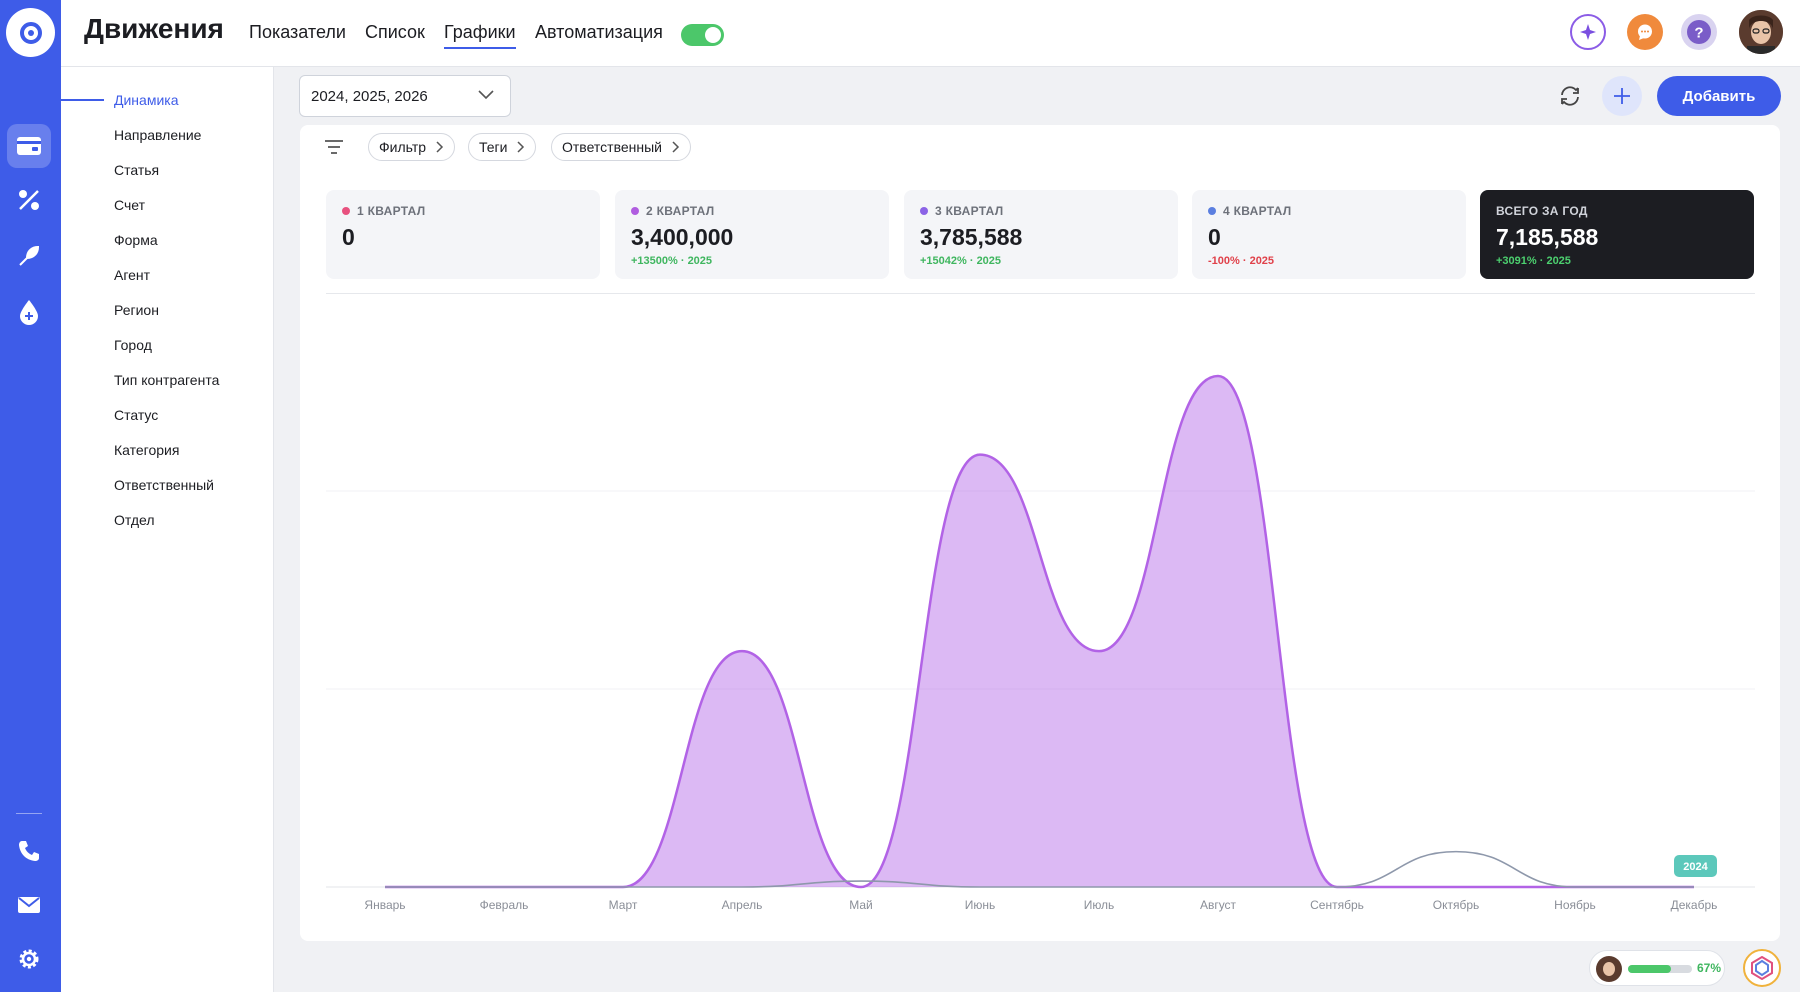 The width and height of the screenshot is (1800, 992). I want to click on stat-card-year-total: ВСЕГО ЗА ГОД 7,185,588 +3091% · 2025, so click(1617, 234).